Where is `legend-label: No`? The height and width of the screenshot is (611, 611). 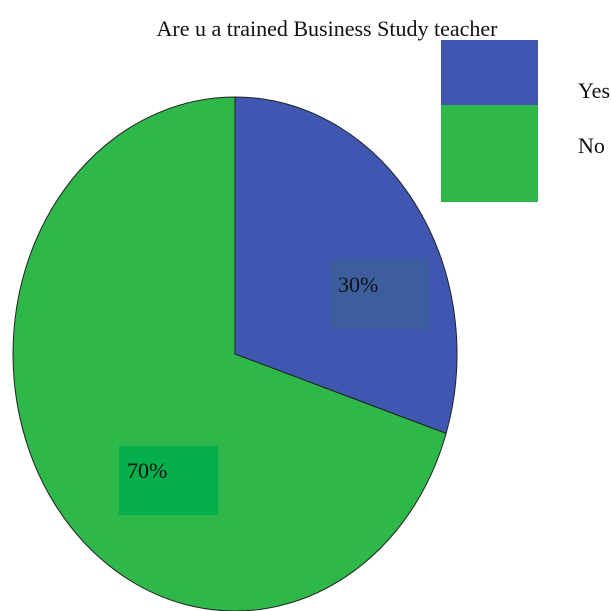
legend-label: No is located at coordinates (591, 145).